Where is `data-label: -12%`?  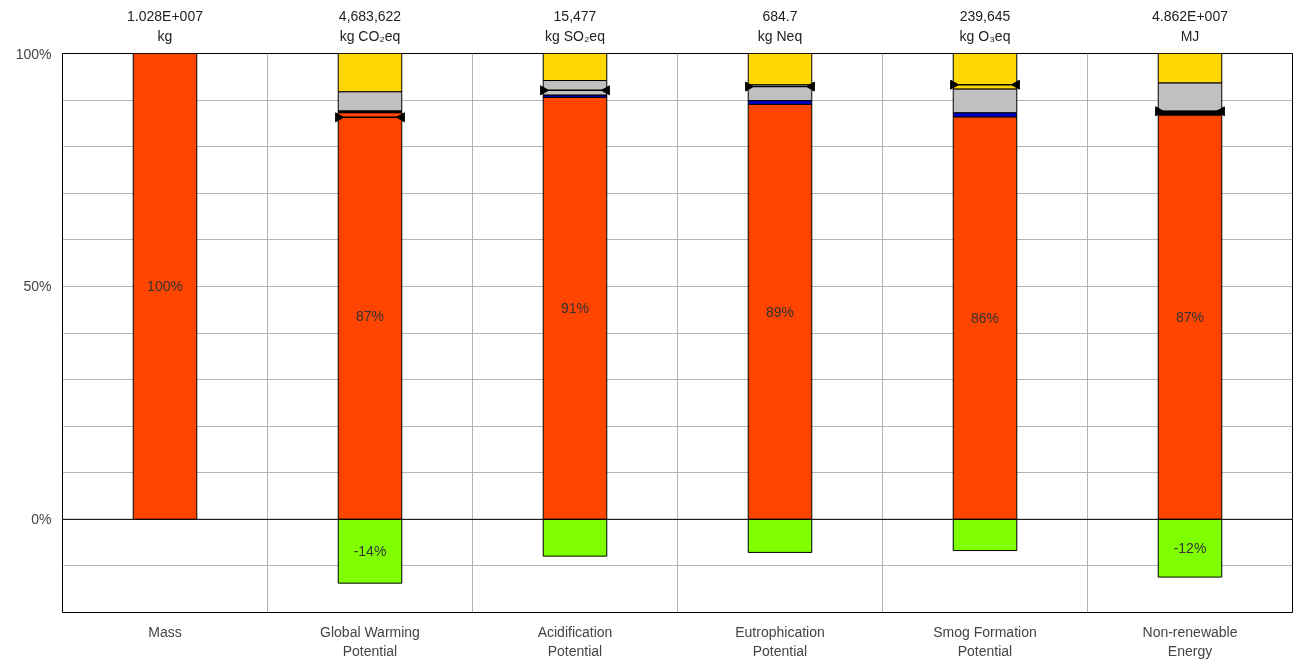
data-label: -12% is located at coordinates (1190, 548).